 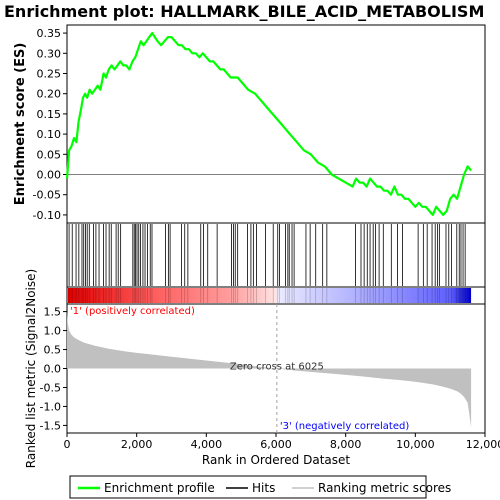 I want to click on es-ytick-label: 0.10, so click(x=49, y=134).